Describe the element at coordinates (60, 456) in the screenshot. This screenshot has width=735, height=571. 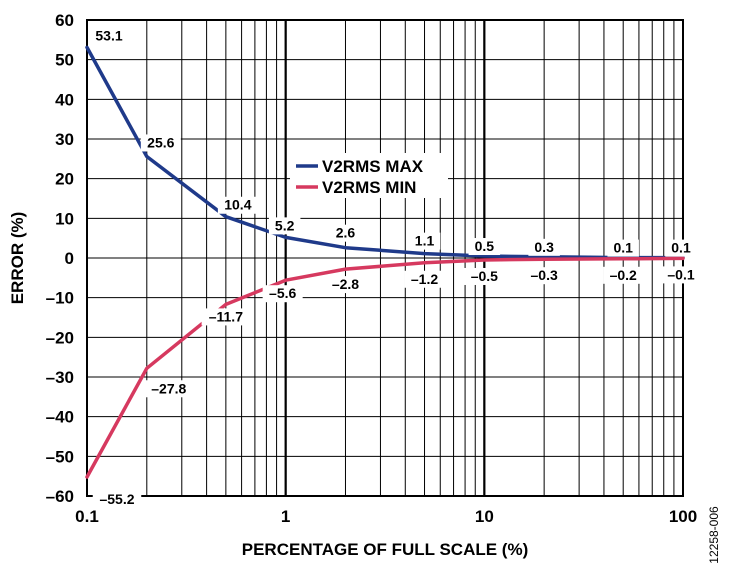
I see `y-tick-label: –50` at that location.